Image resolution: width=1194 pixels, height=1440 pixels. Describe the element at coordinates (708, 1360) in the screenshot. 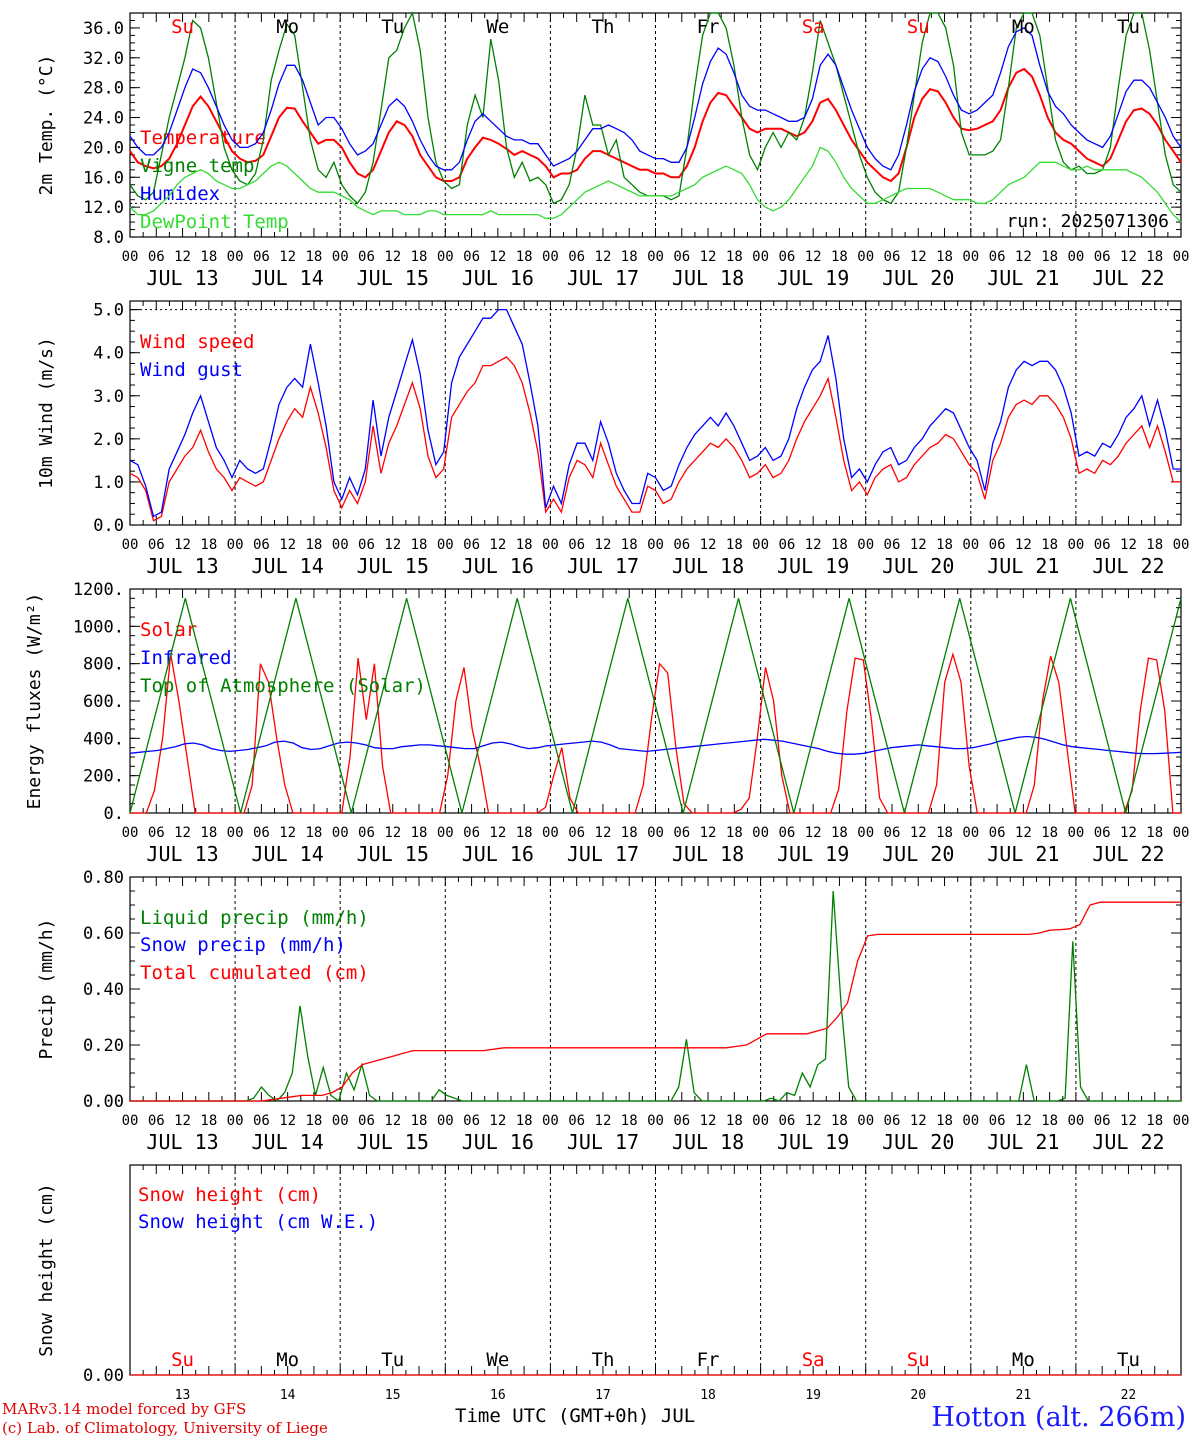

I see `day-name-label: Fr` at that location.